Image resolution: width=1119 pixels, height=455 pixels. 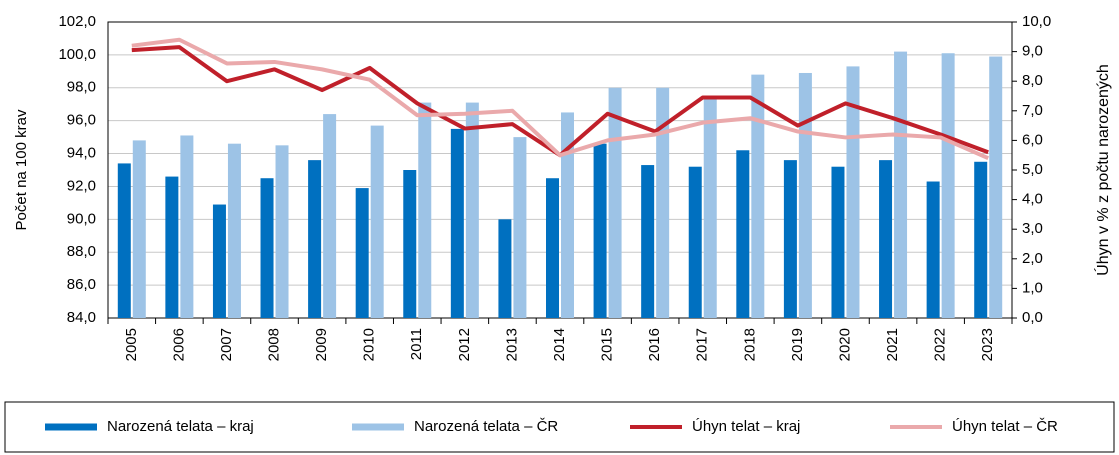 I want to click on legend-label: Úhyn telat – ČR, so click(x=1005, y=426).